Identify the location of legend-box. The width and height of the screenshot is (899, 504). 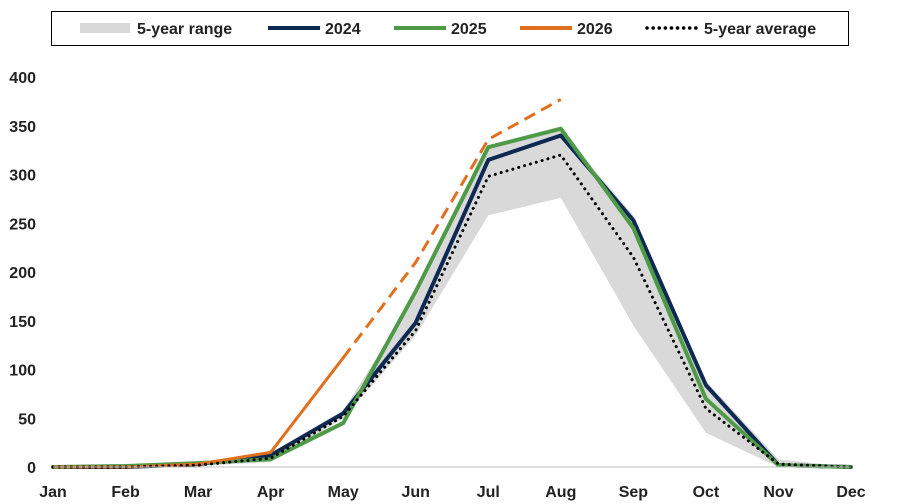
(450, 28).